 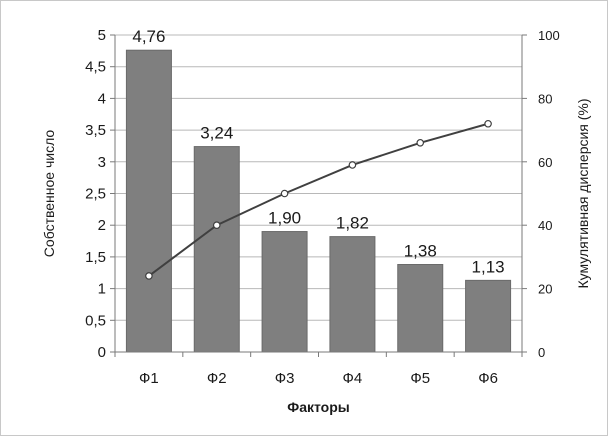 I want to click on y2-tick-label: 80, so click(x=545, y=98).